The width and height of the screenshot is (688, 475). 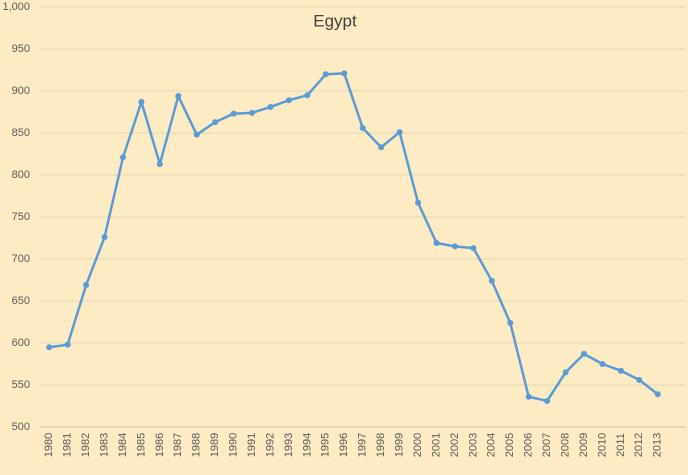 I want to click on x-tick-label: 1984, so click(x=123, y=445).